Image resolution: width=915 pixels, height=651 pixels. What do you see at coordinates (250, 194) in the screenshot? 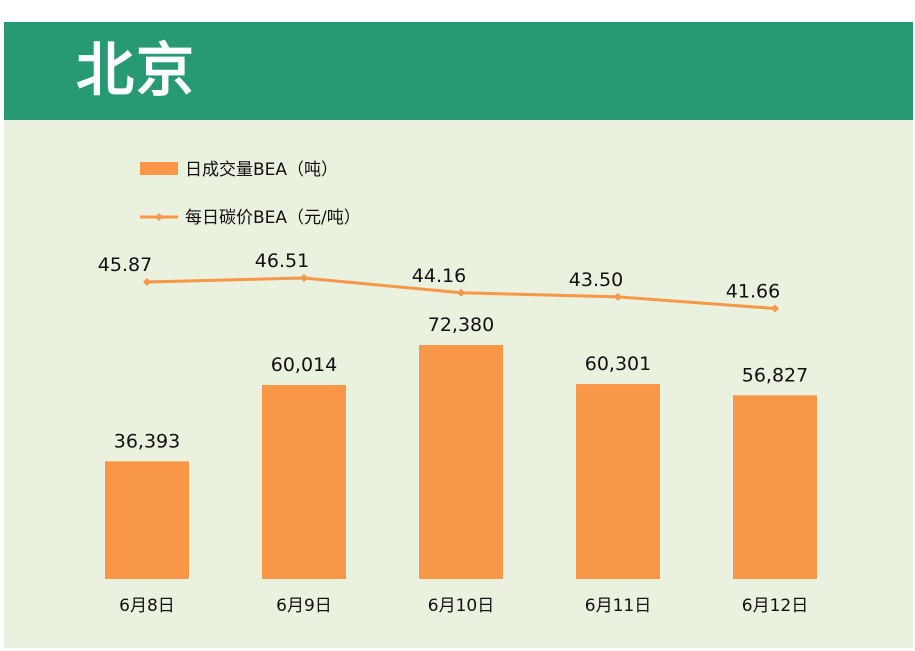
I see `legend: 日成交量BEA（吨） 每日碳价BEA（元/吨）` at bounding box center [250, 194].